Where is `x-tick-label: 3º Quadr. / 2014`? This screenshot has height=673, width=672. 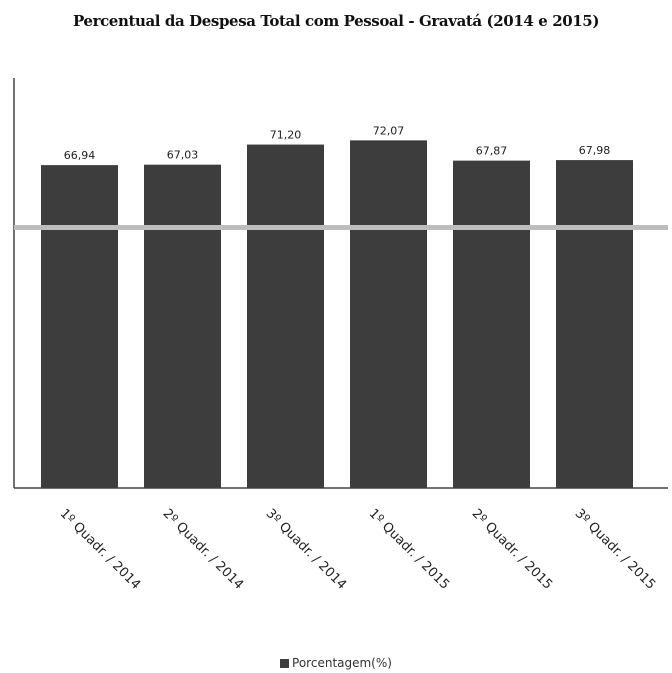 x-tick-label: 3º Quadr. / 2014 is located at coordinates (306, 549).